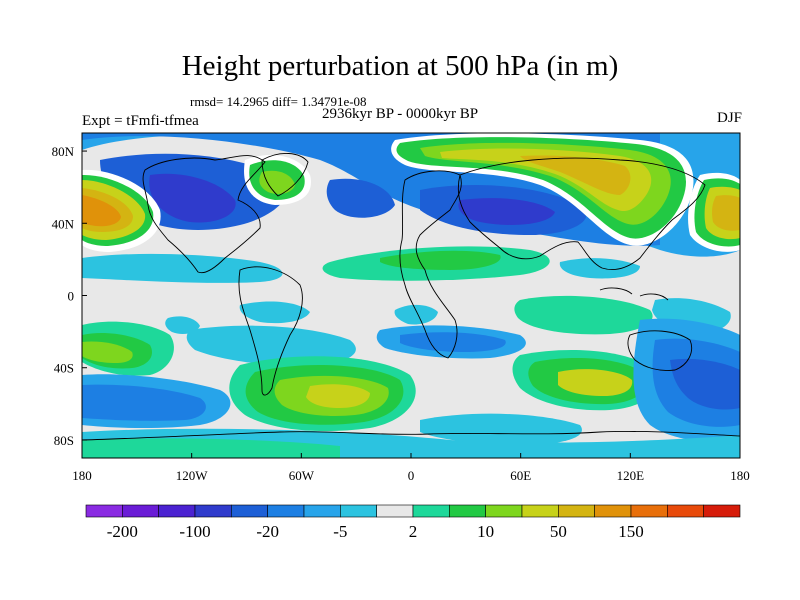 Image resolution: width=800 pixels, height=600 pixels. Describe the element at coordinates (122, 531) in the screenshot. I see `colorbar-label: -200` at that location.